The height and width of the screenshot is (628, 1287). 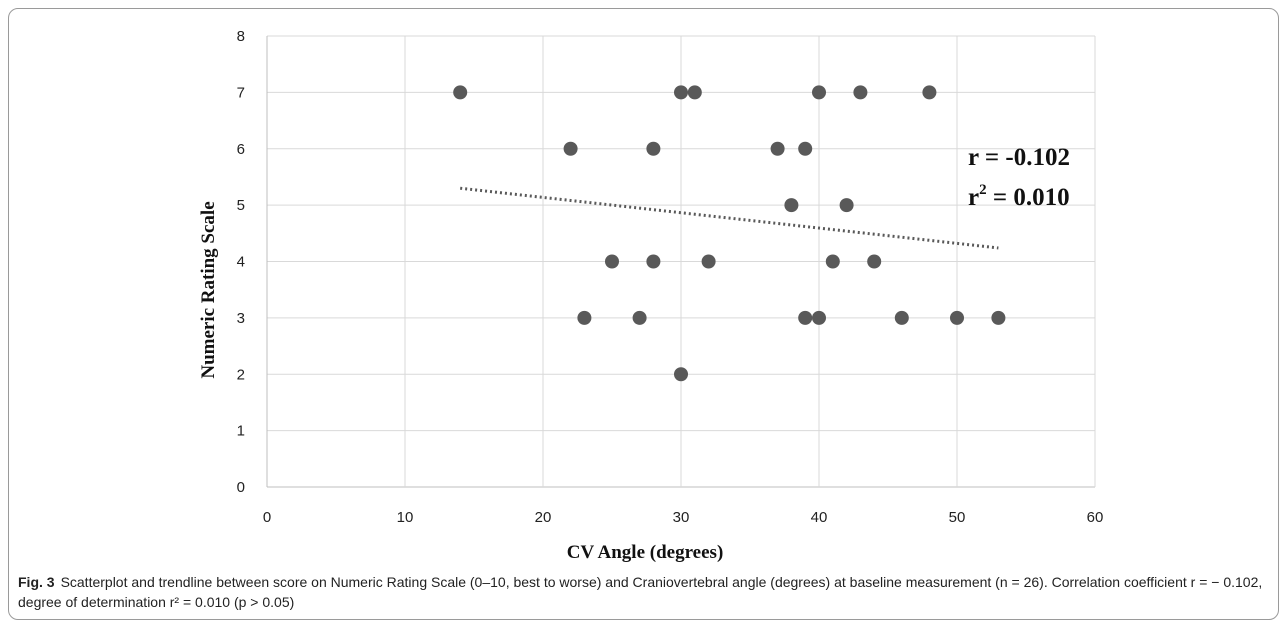 I want to click on y-tick-label: 4, so click(x=241, y=262).